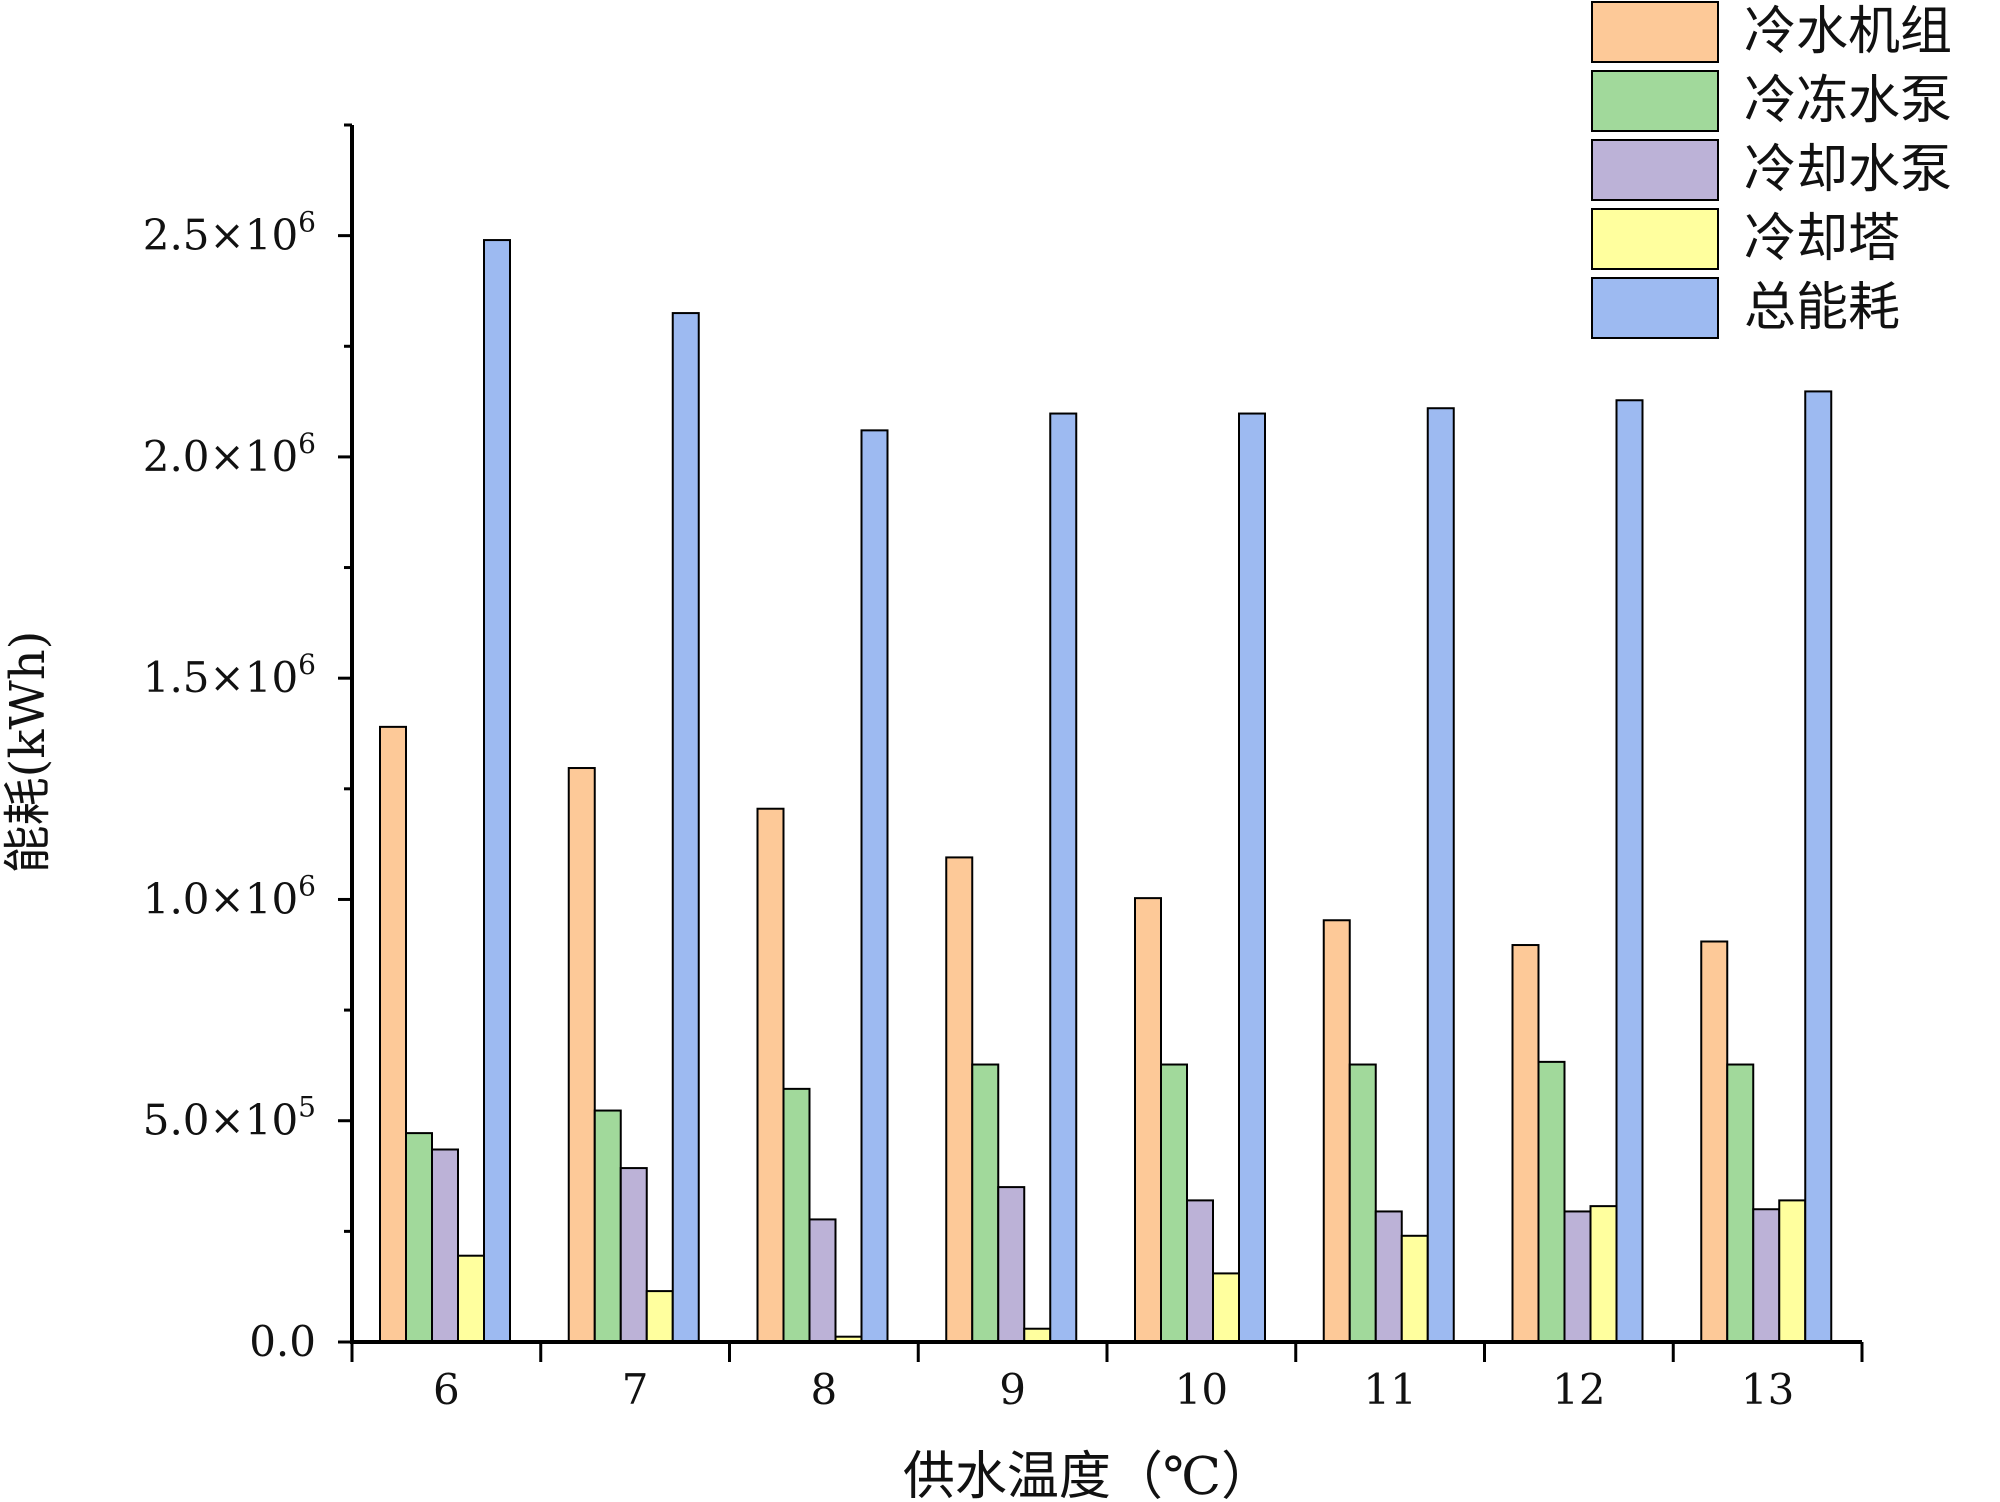 The width and height of the screenshot is (2000, 1502). Describe the element at coordinates (1767, 1389) in the screenshot. I see `x-tick-label: 13` at that location.